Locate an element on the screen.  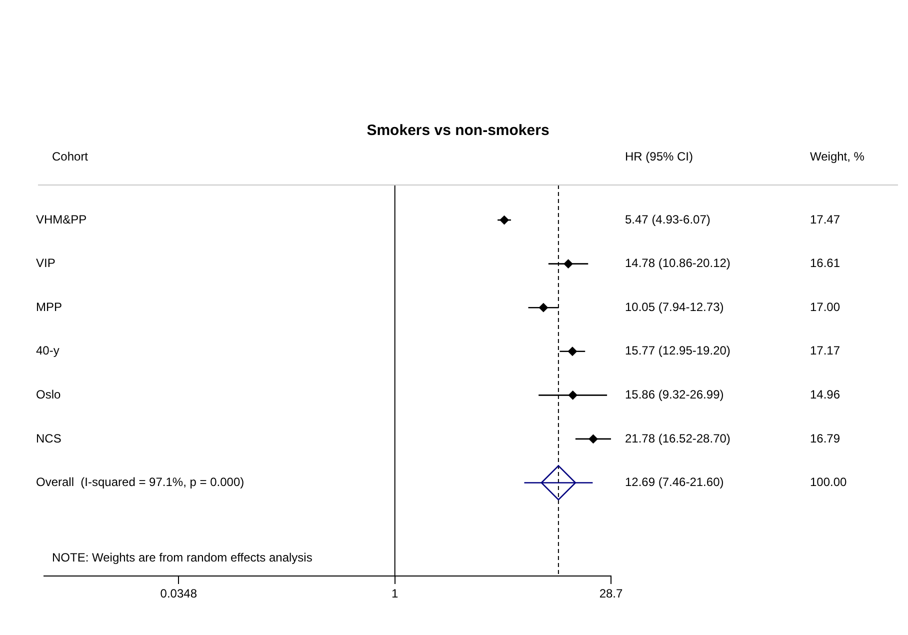
x-tick-label: 0.0348 is located at coordinates (179, 593).